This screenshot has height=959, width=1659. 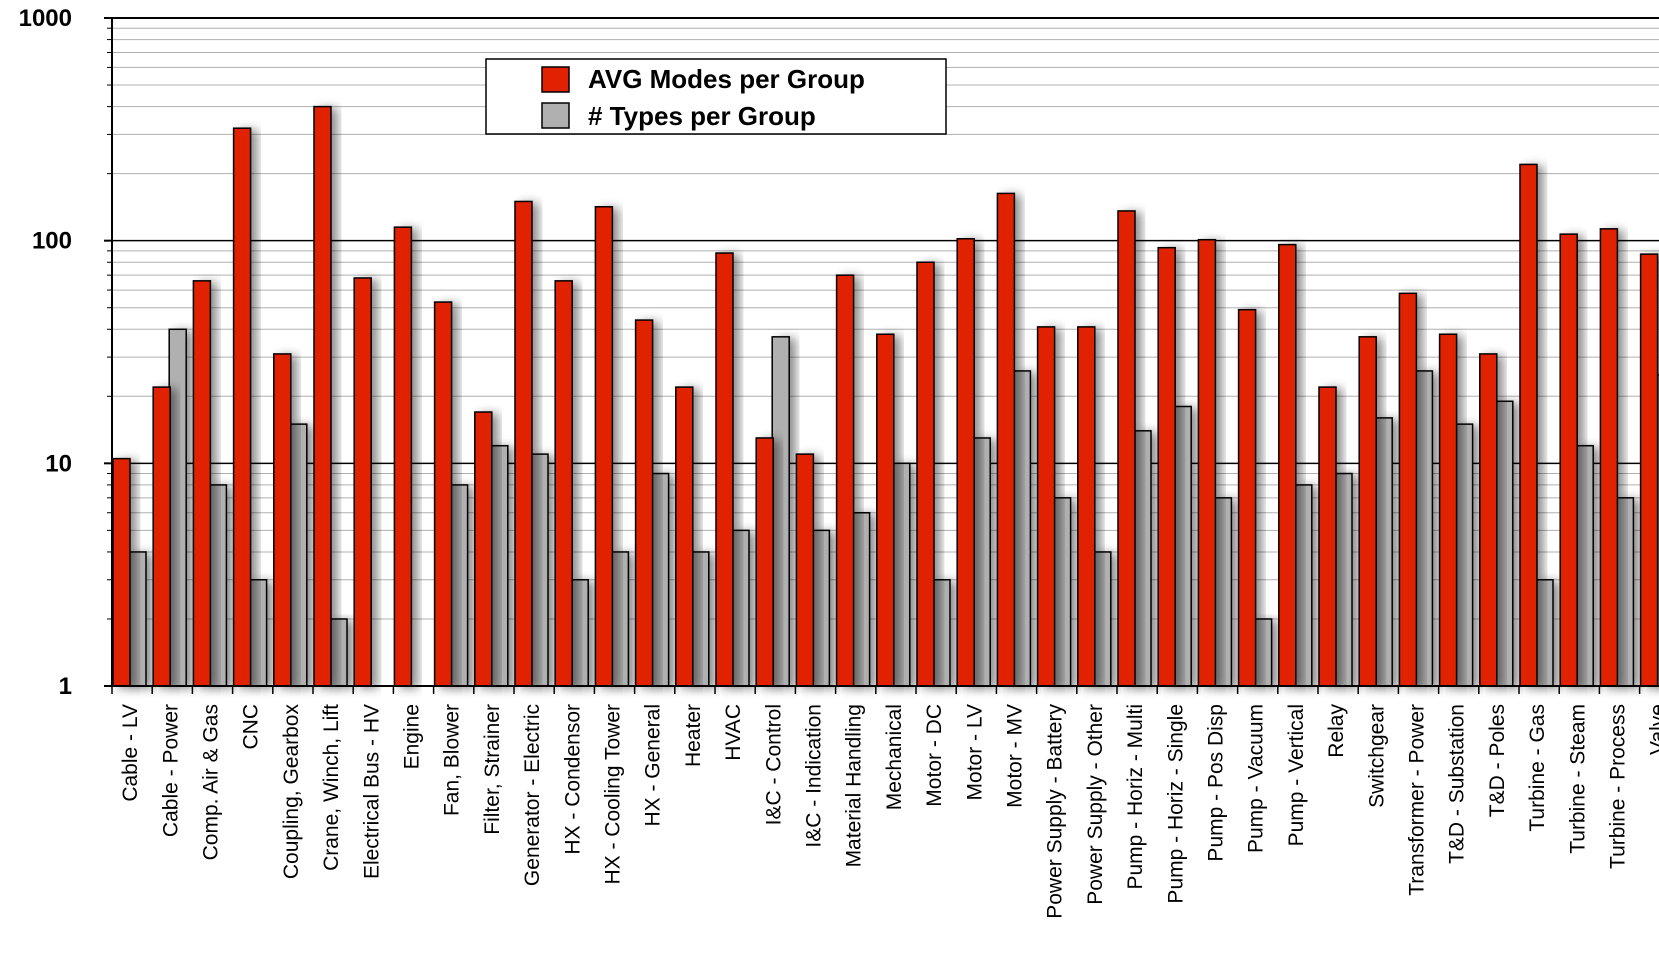 I want to click on x-tick-label: Material Handling, so click(x=854, y=785).